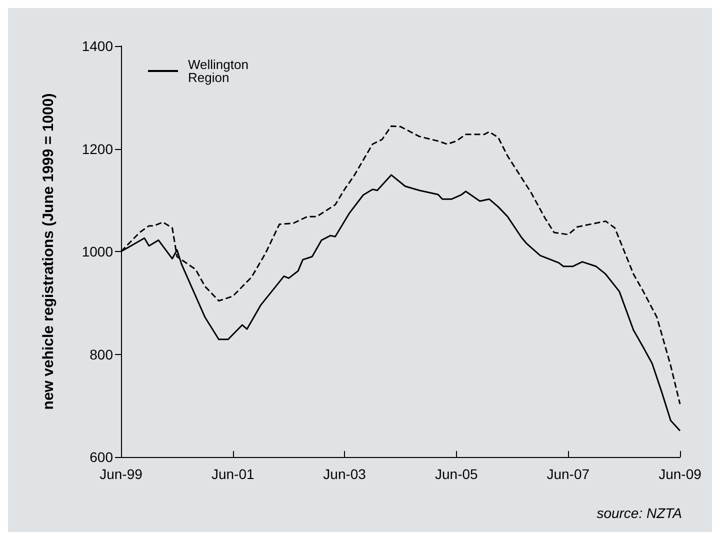 This screenshot has height=540, width=720. I want to click on legend-label: Wellington Region, so click(220, 71).